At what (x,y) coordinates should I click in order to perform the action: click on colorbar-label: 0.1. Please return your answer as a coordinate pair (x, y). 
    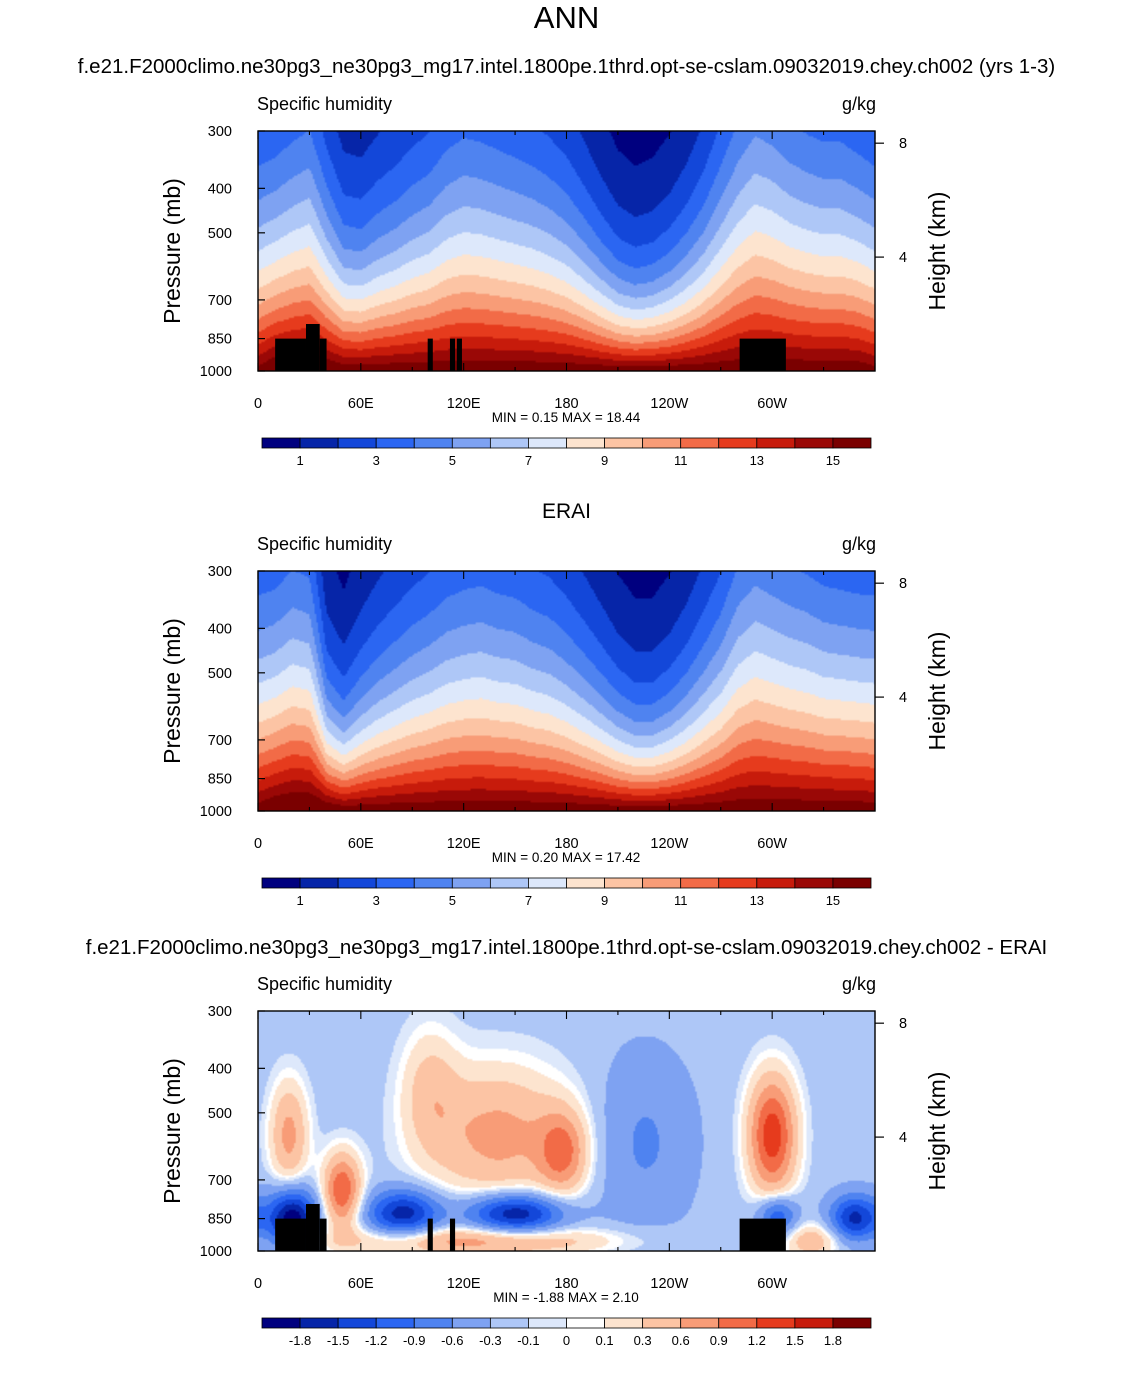
    Looking at the image, I should click on (605, 1340).